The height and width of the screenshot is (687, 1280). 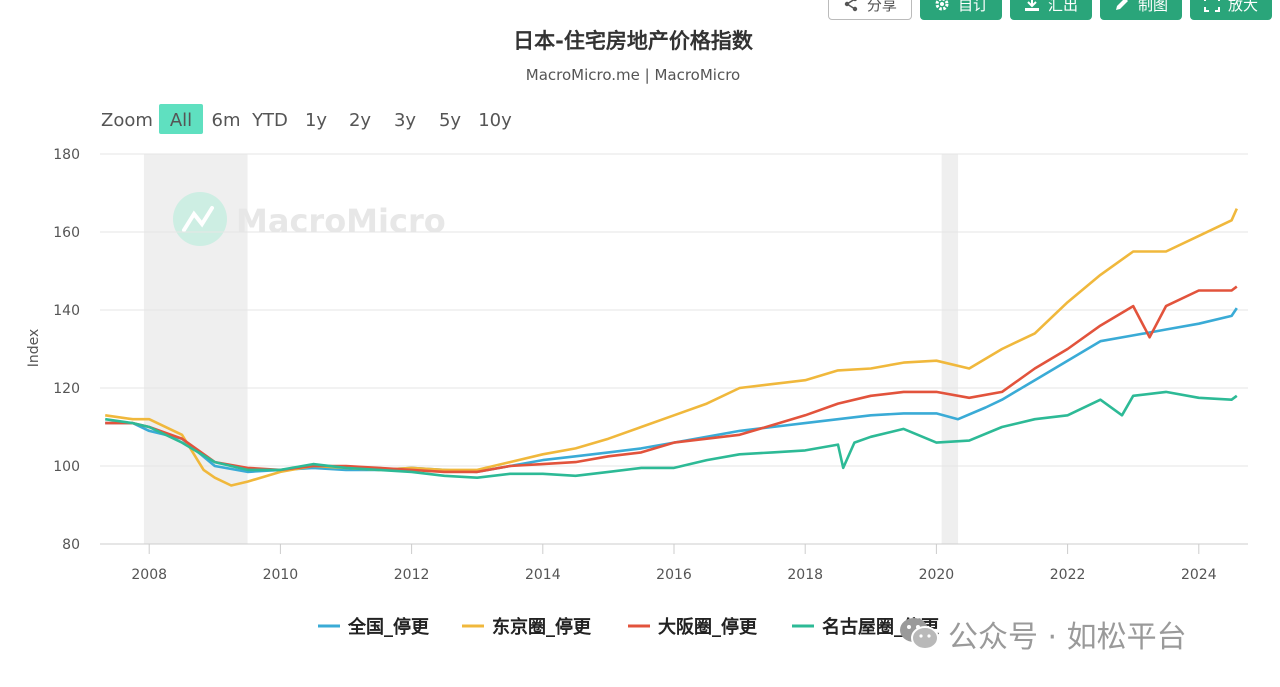 What do you see at coordinates (1199, 575) in the screenshot?
I see `x-tick-label: 2024` at bounding box center [1199, 575].